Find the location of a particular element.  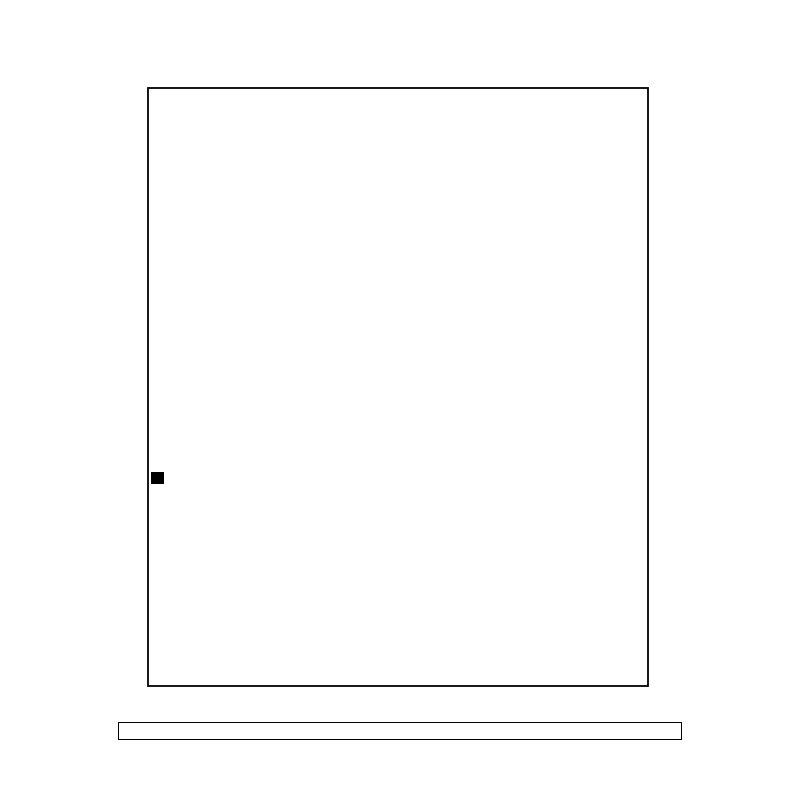

cloudbase-cell is located at coordinates (157, 478).